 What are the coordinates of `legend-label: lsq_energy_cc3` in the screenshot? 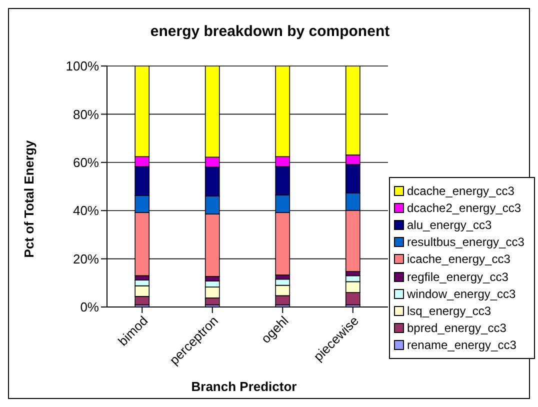 It's located at (449, 311).